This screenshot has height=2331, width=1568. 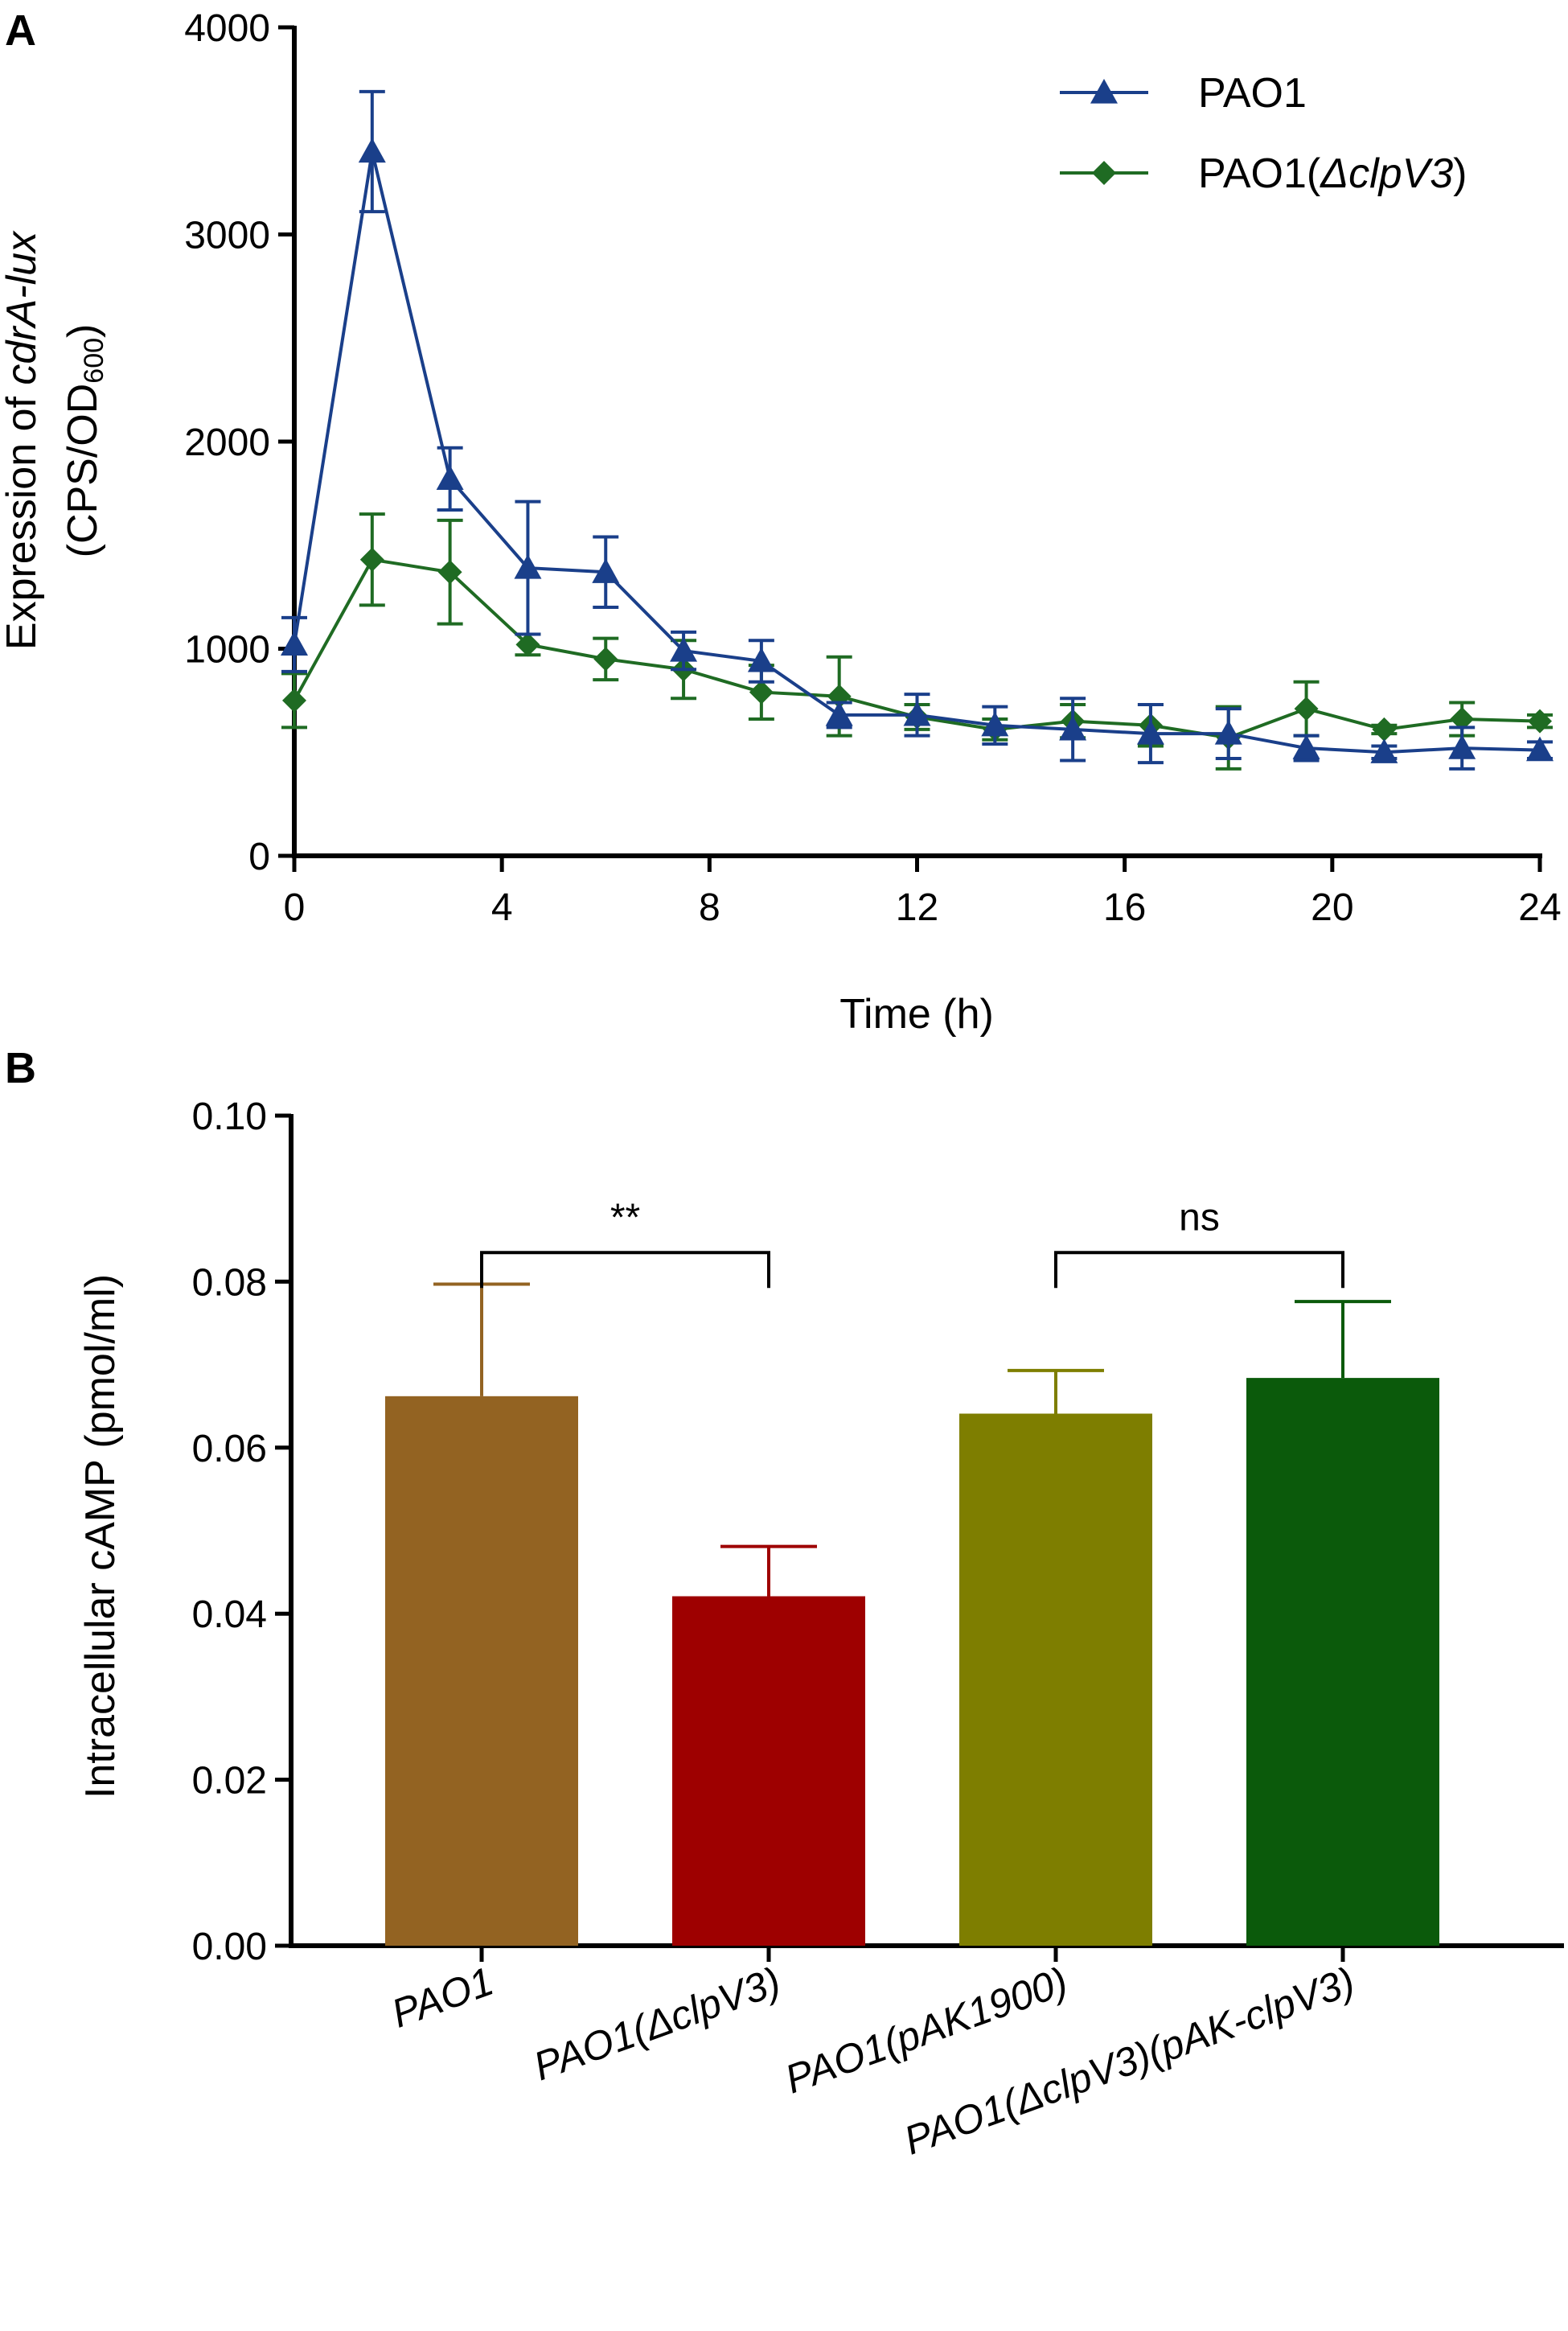 I want to click on panel-a-x-tick-label: 8, so click(x=709, y=907).